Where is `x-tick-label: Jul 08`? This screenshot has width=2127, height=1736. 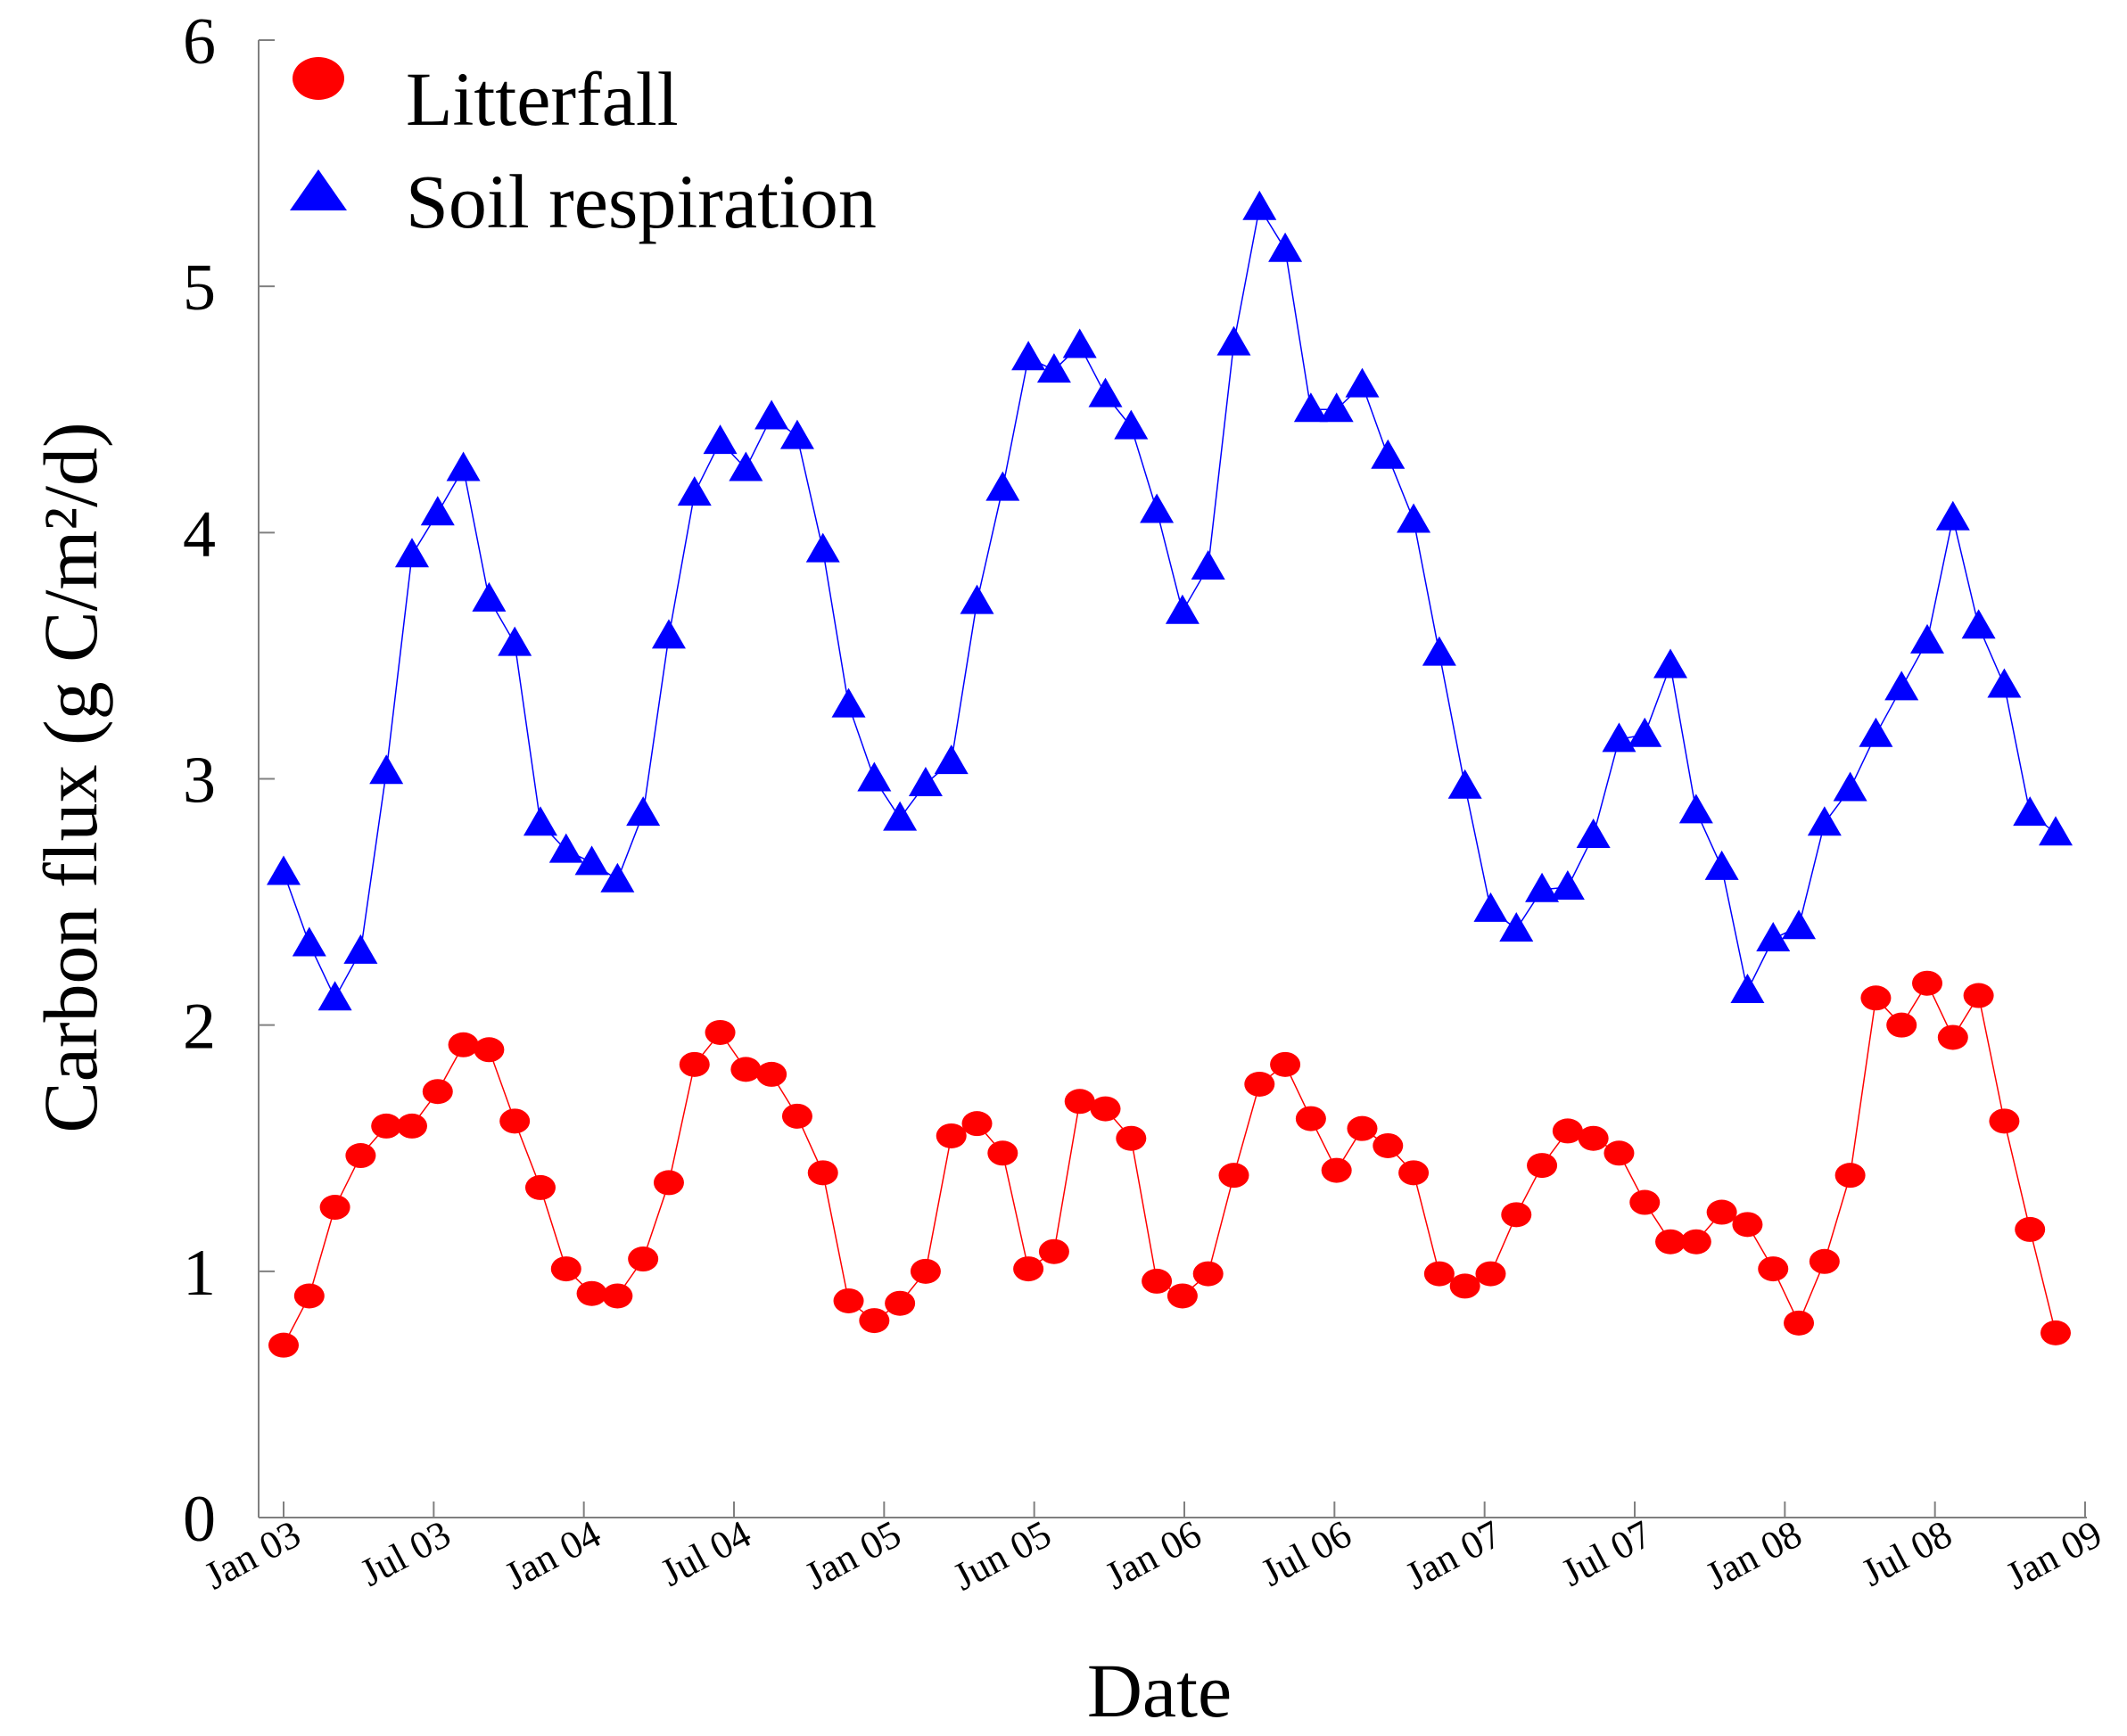
x-tick-label: Jul 08 is located at coordinates (1906, 1554).